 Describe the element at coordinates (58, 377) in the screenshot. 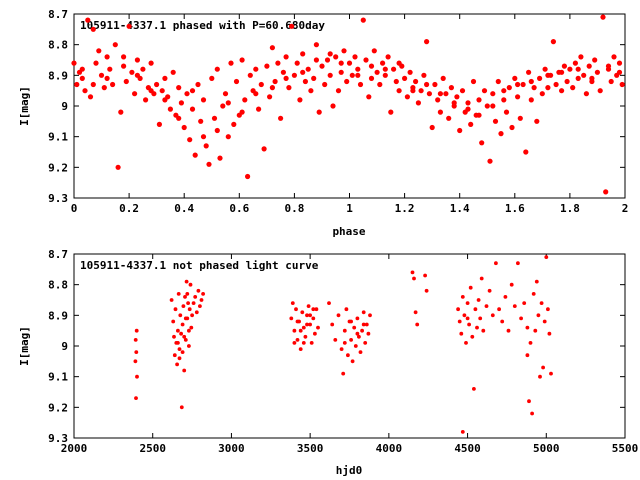

I see `unphased-y-tick-label: 9.1` at that location.